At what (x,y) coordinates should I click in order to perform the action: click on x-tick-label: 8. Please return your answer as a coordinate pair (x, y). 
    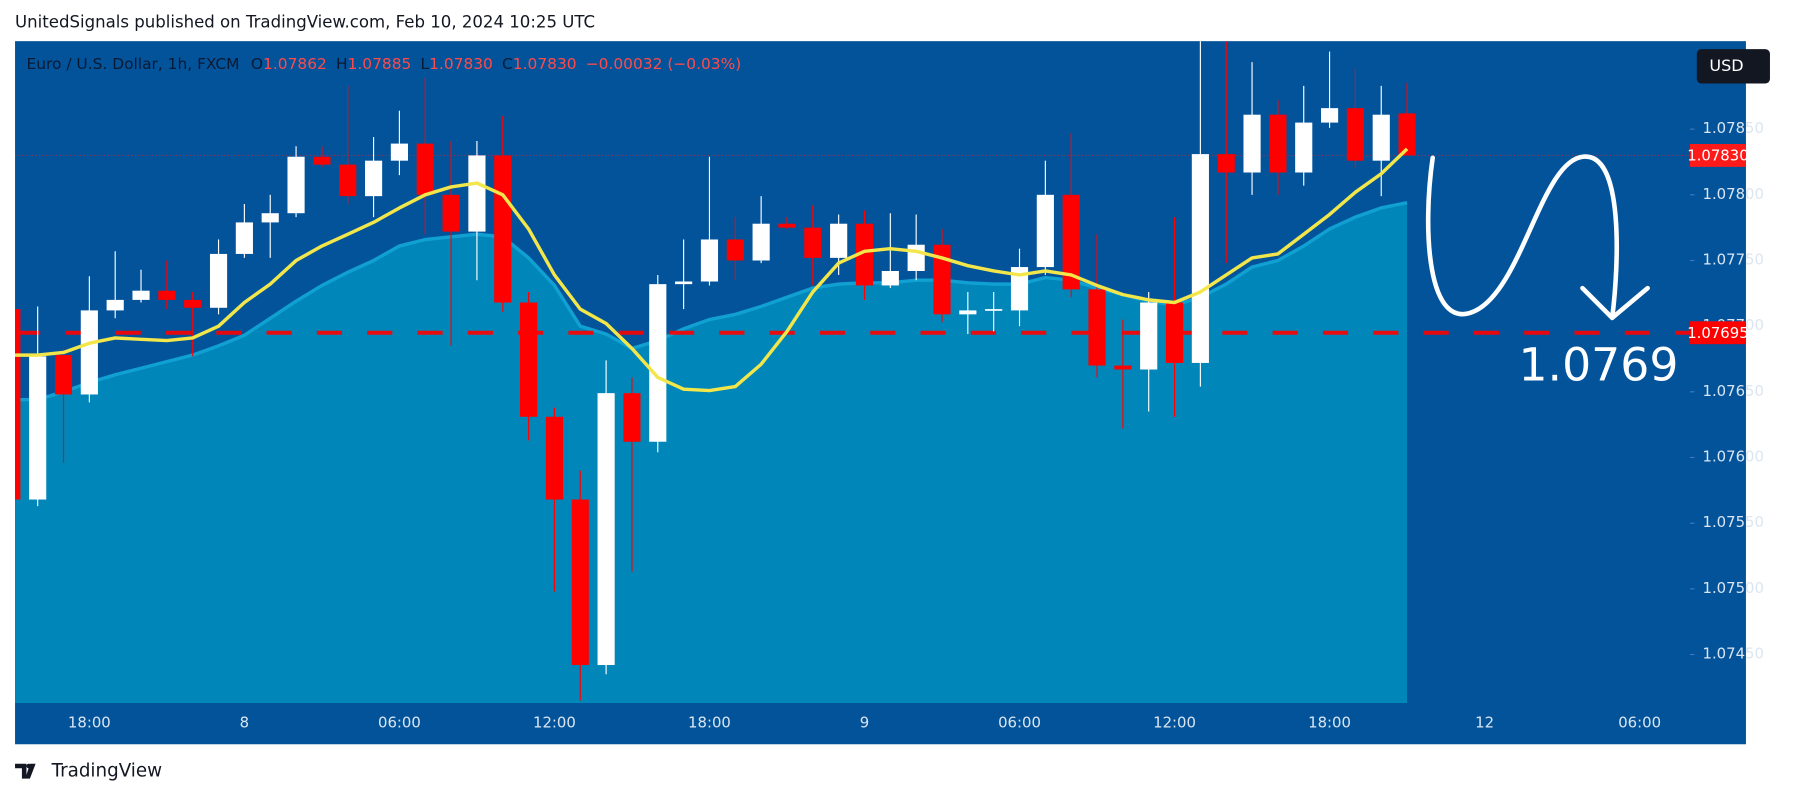
    Looking at the image, I should click on (244, 723).